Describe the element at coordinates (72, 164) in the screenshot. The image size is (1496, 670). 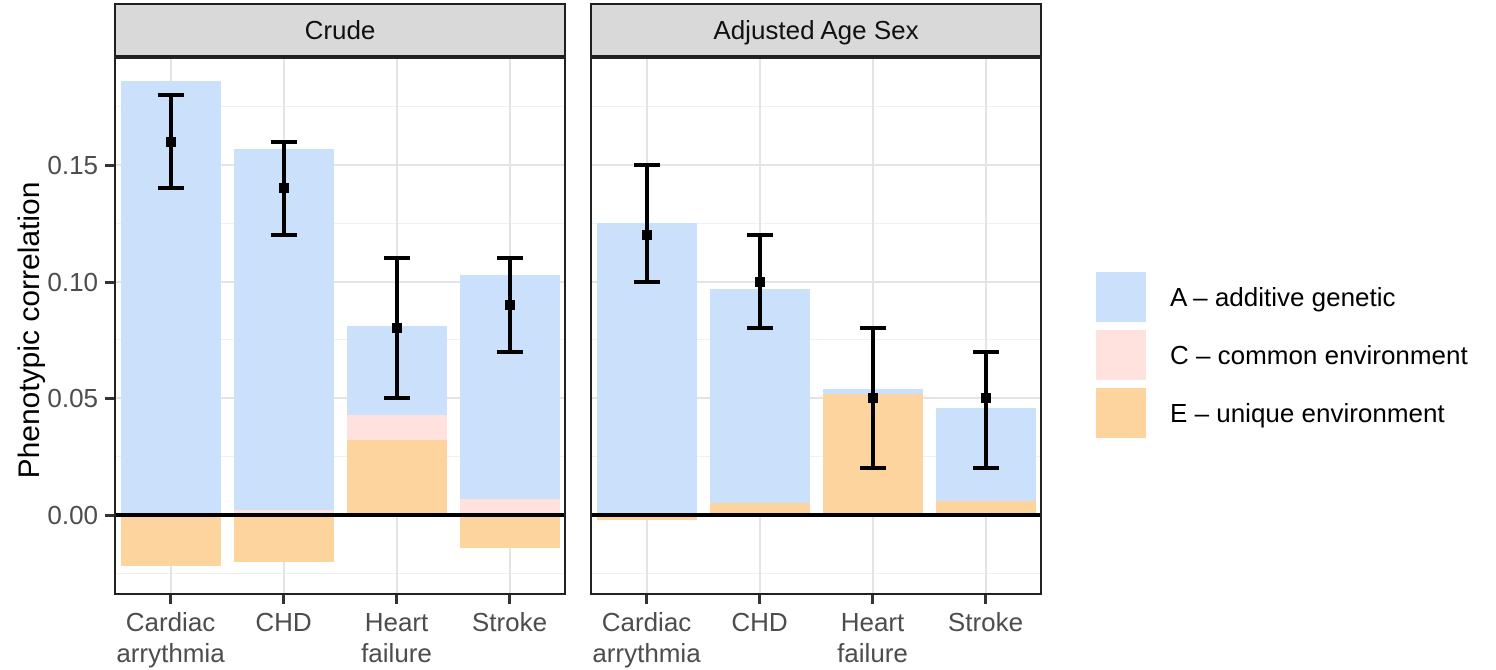
I see `y-axis-tick-label: 0.15` at that location.